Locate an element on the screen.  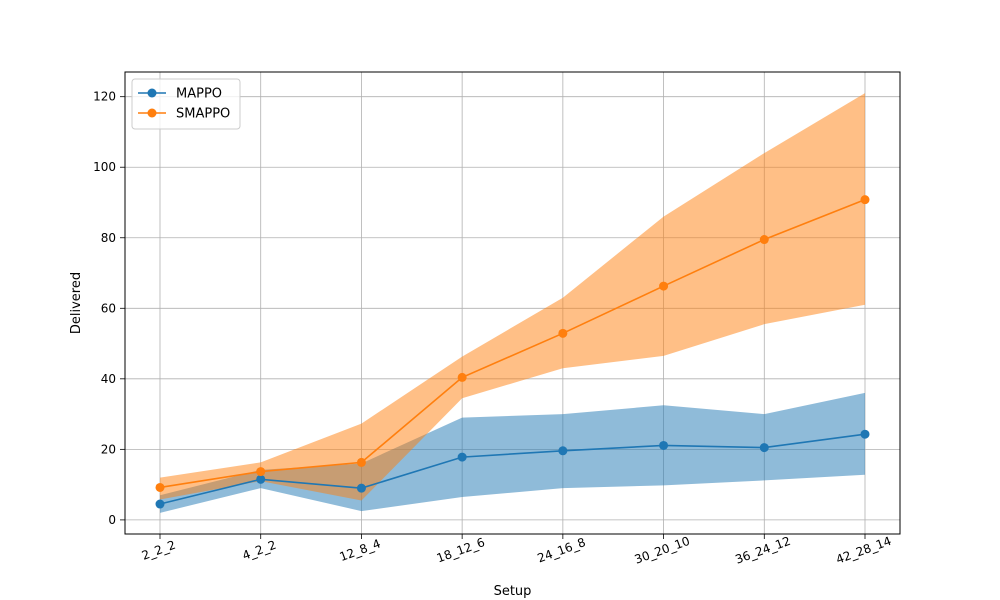
x-tick-label: 4_2_2 is located at coordinates (260, 550).